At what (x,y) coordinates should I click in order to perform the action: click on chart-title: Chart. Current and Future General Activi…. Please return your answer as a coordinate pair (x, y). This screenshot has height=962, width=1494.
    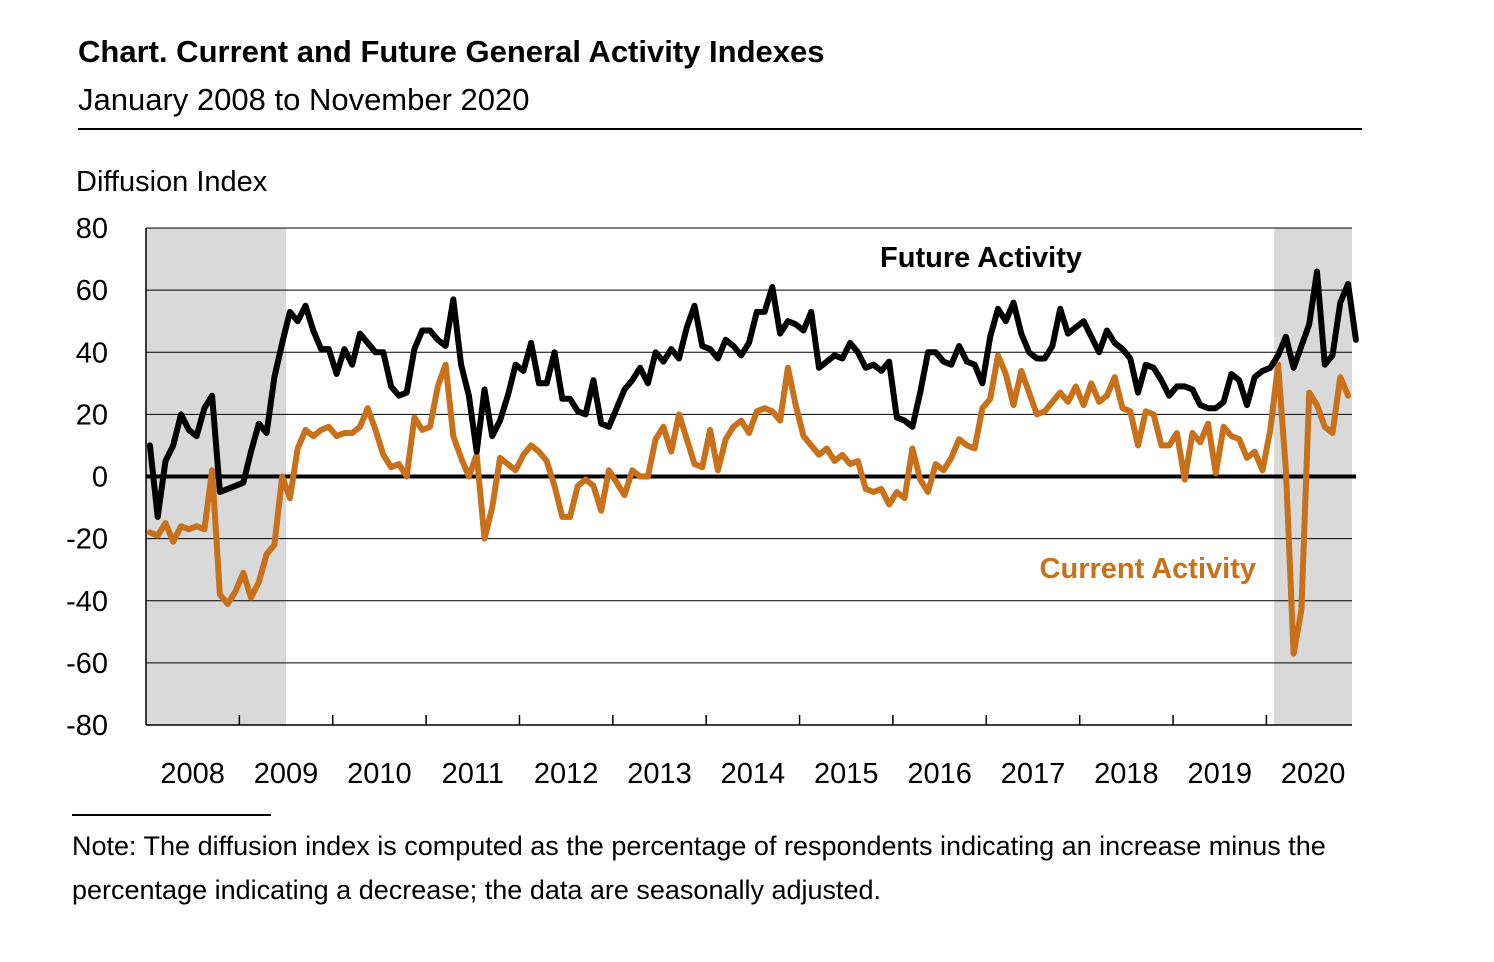
    Looking at the image, I should click on (451, 51).